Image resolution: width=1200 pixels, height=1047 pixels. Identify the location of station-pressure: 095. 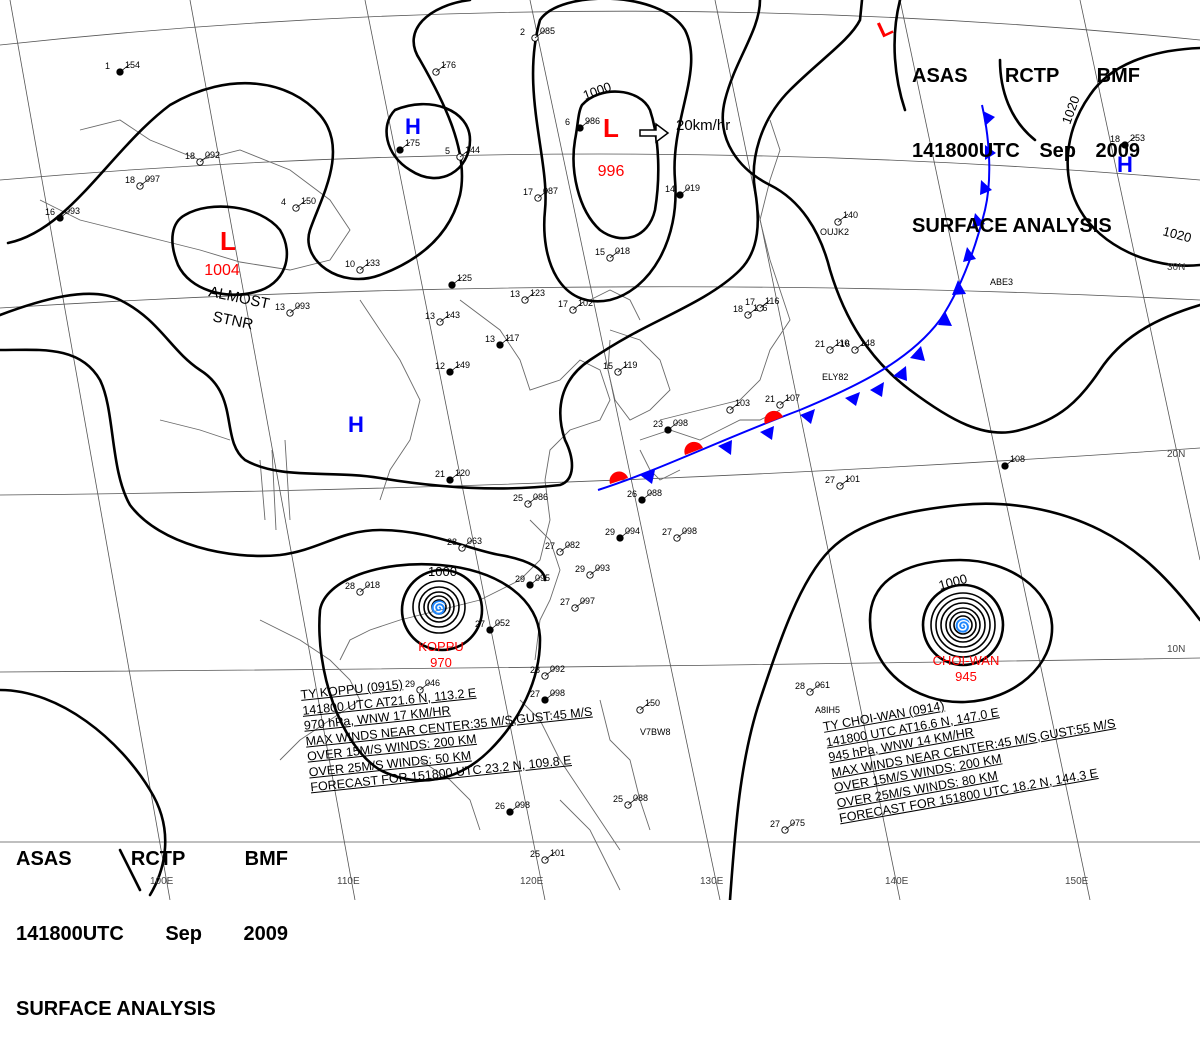
(542, 578).